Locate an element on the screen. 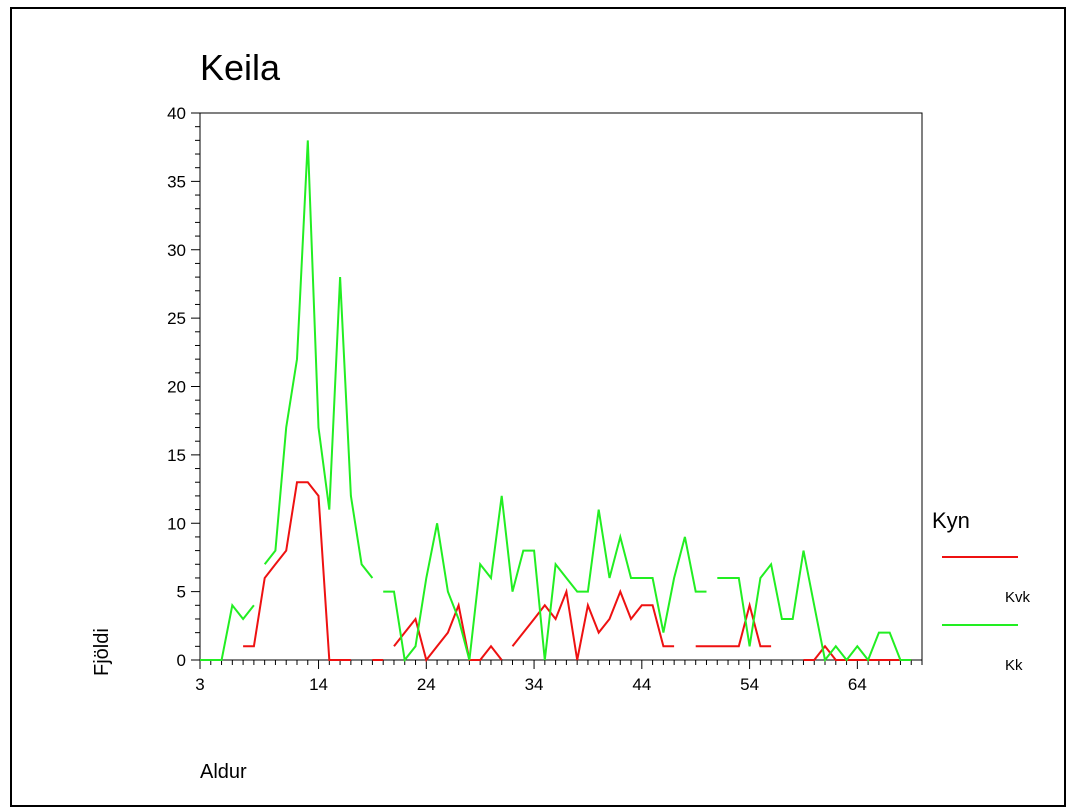  y-tick-label: 5 is located at coordinates (181, 592).